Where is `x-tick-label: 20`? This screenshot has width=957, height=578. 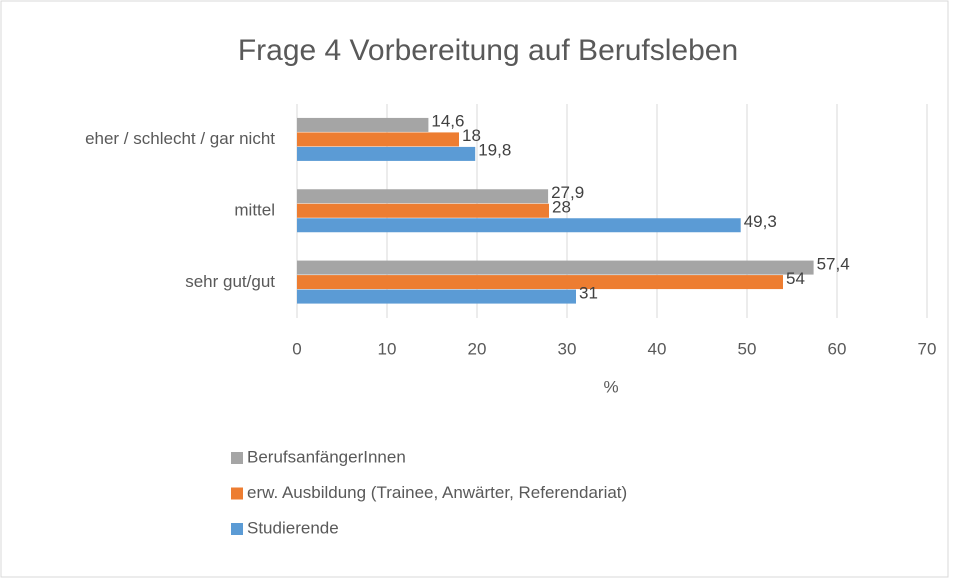
x-tick-label: 20 is located at coordinates (477, 348).